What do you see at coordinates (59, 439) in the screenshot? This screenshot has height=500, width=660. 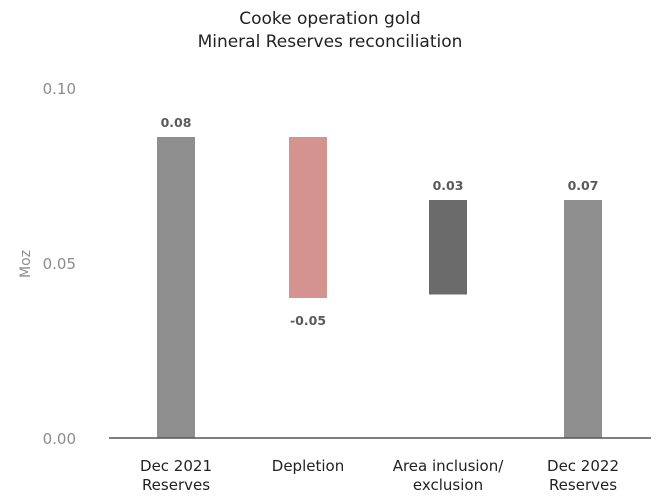 I see `y-tick-label: 0.00` at bounding box center [59, 439].